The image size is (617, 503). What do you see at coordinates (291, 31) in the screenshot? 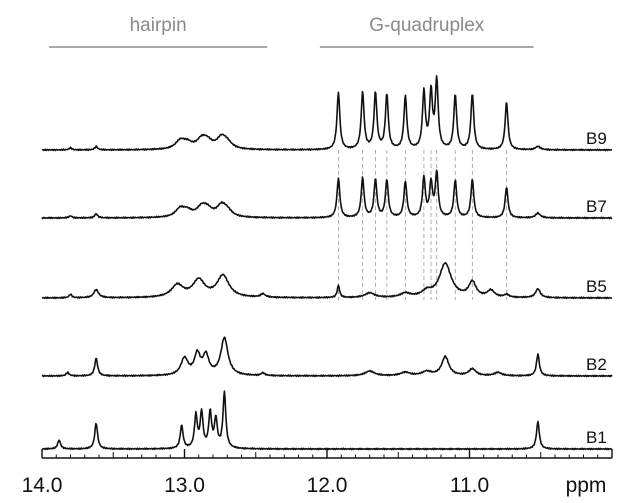
I see `region-labels: hairpin G-quadruplex` at bounding box center [291, 31].